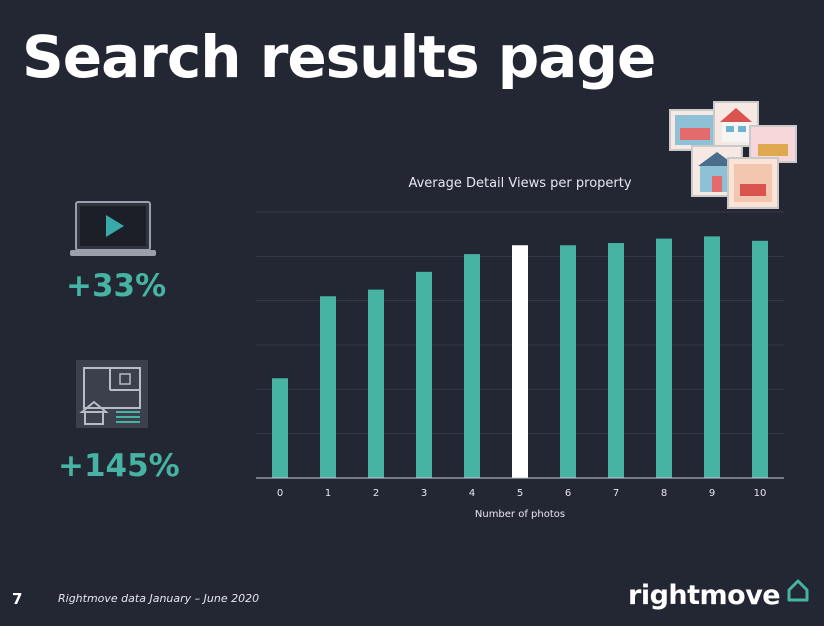  Describe the element at coordinates (328, 493) in the screenshot. I see `x-tick-label-1: 1` at that location.